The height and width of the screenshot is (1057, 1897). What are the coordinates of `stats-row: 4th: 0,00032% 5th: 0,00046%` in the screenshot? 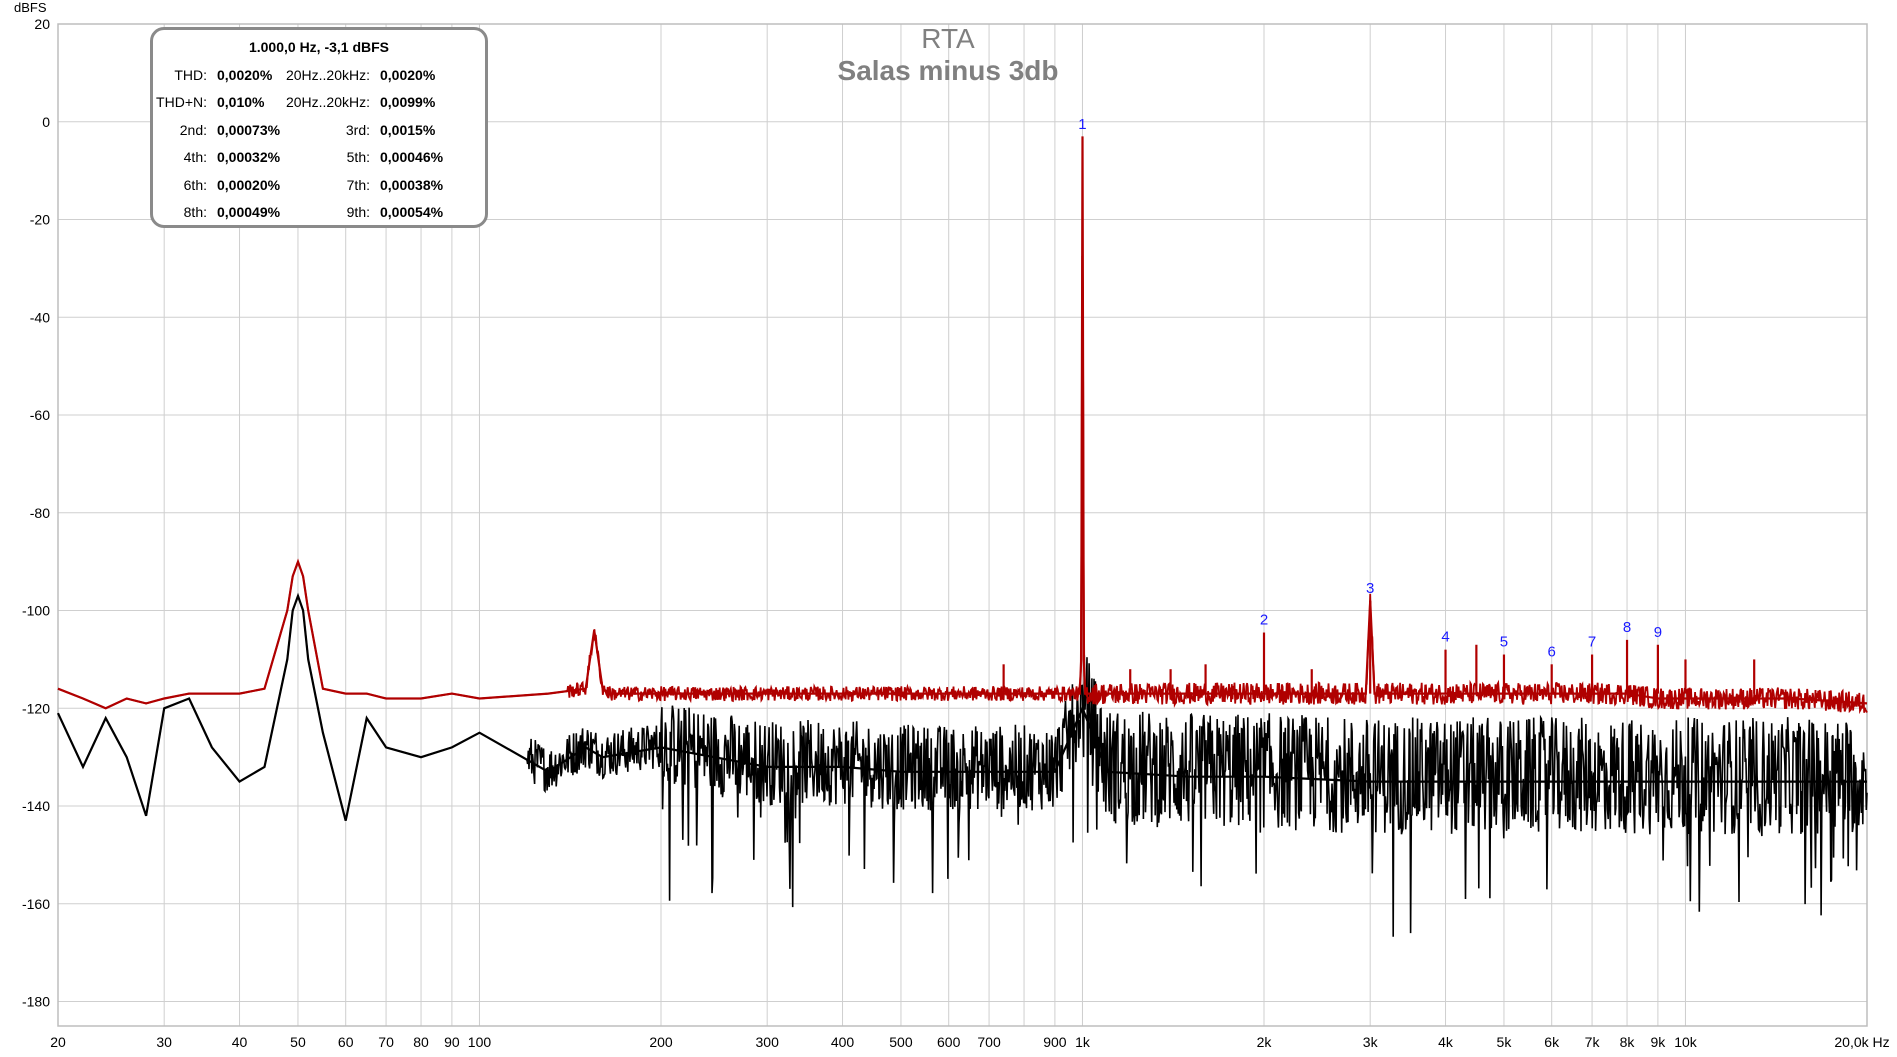 It's located at (319, 159).